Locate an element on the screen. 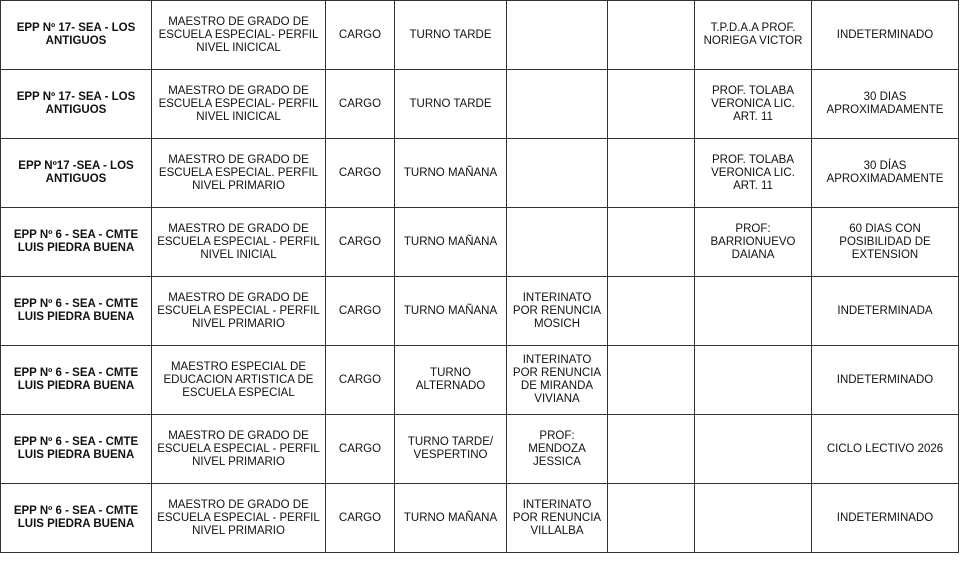 Image resolution: width=961 pixels, height=573 pixels. shift-cell: TURNO TARDE/ VESPERTINO is located at coordinates (450, 449).